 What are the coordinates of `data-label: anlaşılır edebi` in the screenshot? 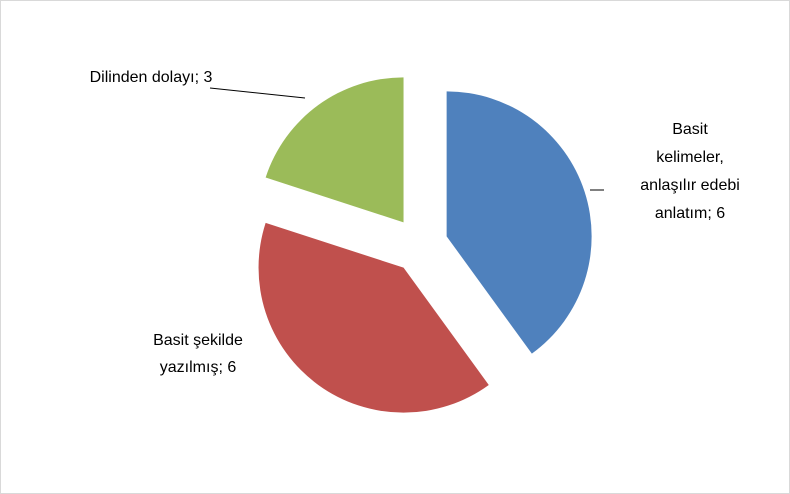 It's located at (690, 185).